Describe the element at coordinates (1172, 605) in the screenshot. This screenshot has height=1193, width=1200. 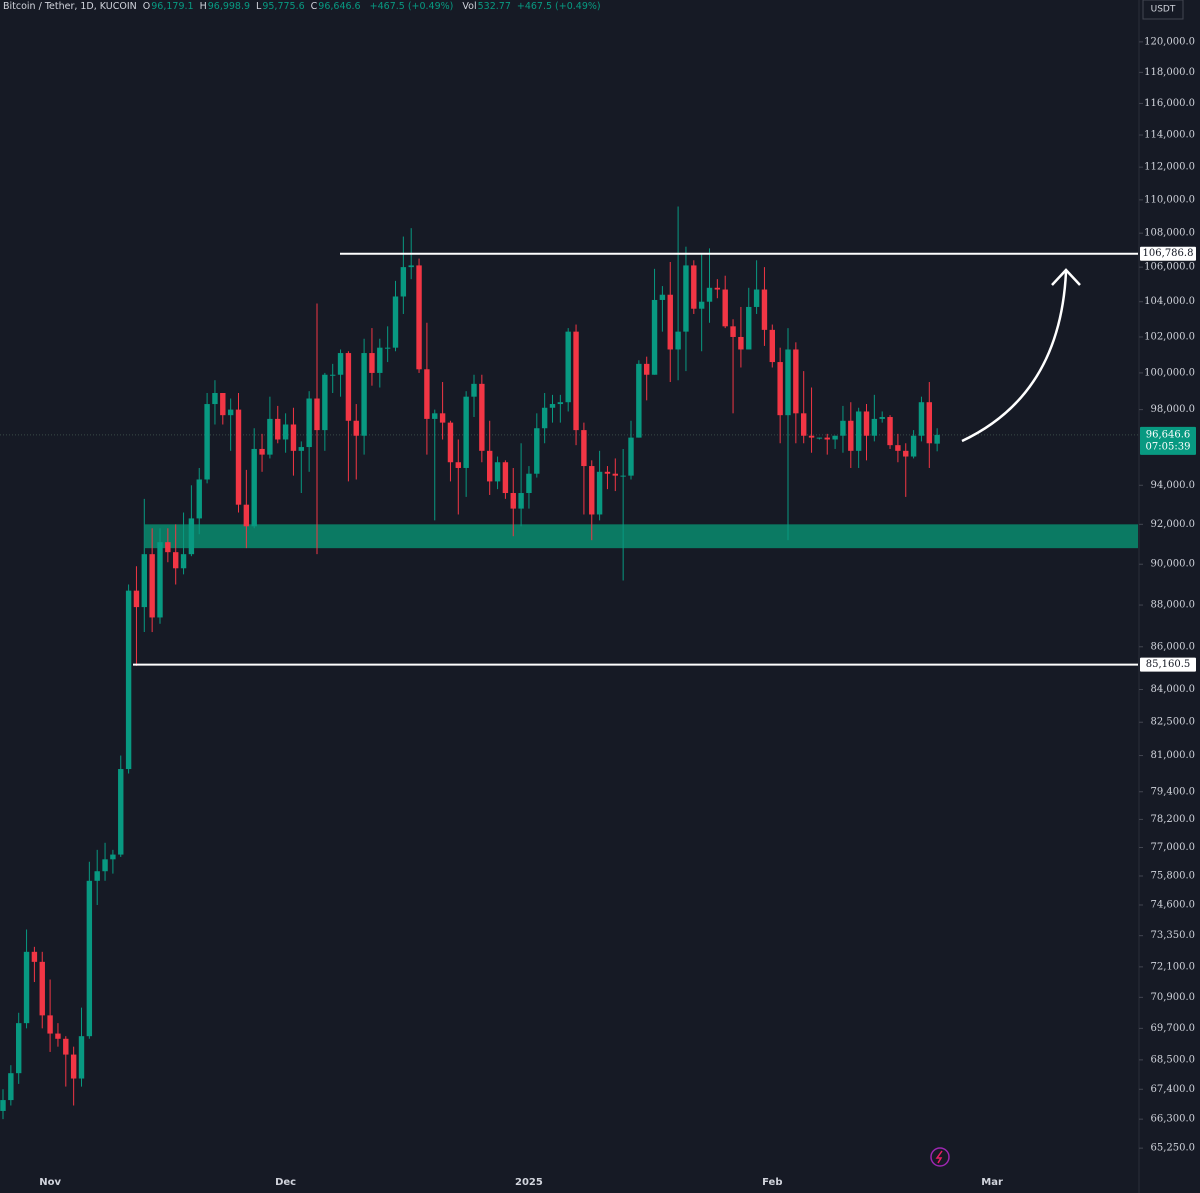
I see `y-tick-label: 88,000.0` at that location.